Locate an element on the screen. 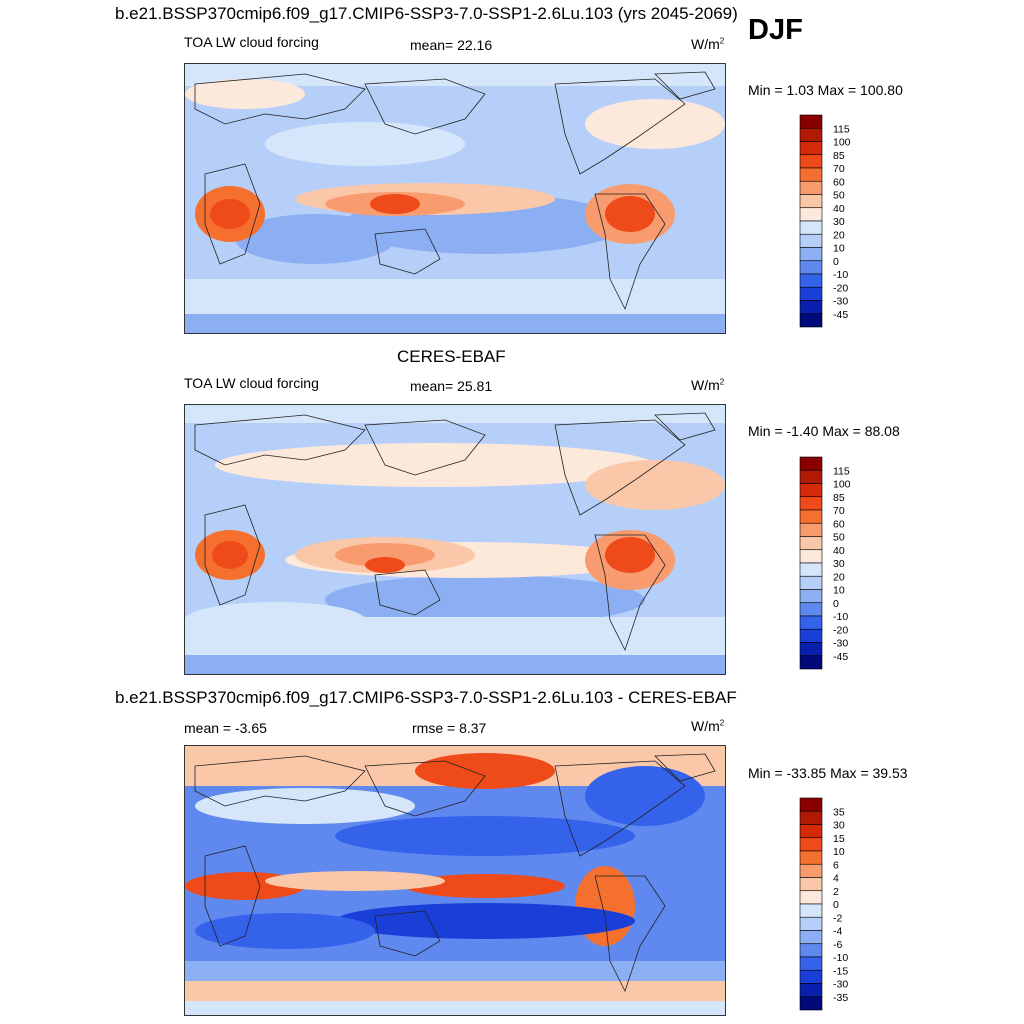 The width and height of the screenshot is (1024, 1024). panel3-units: W/m2 is located at coordinates (708, 726).